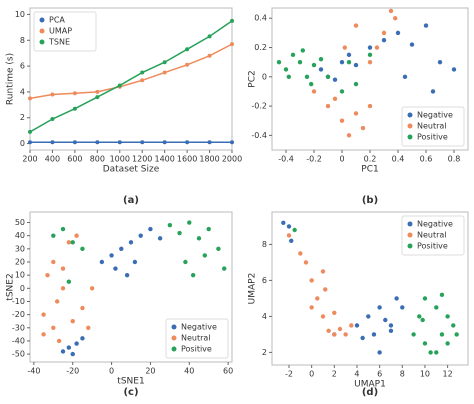 This screenshot has width=474, height=404. What do you see at coordinates (131, 200) in the screenshot?
I see `panel-label: (a)` at bounding box center [131, 200].